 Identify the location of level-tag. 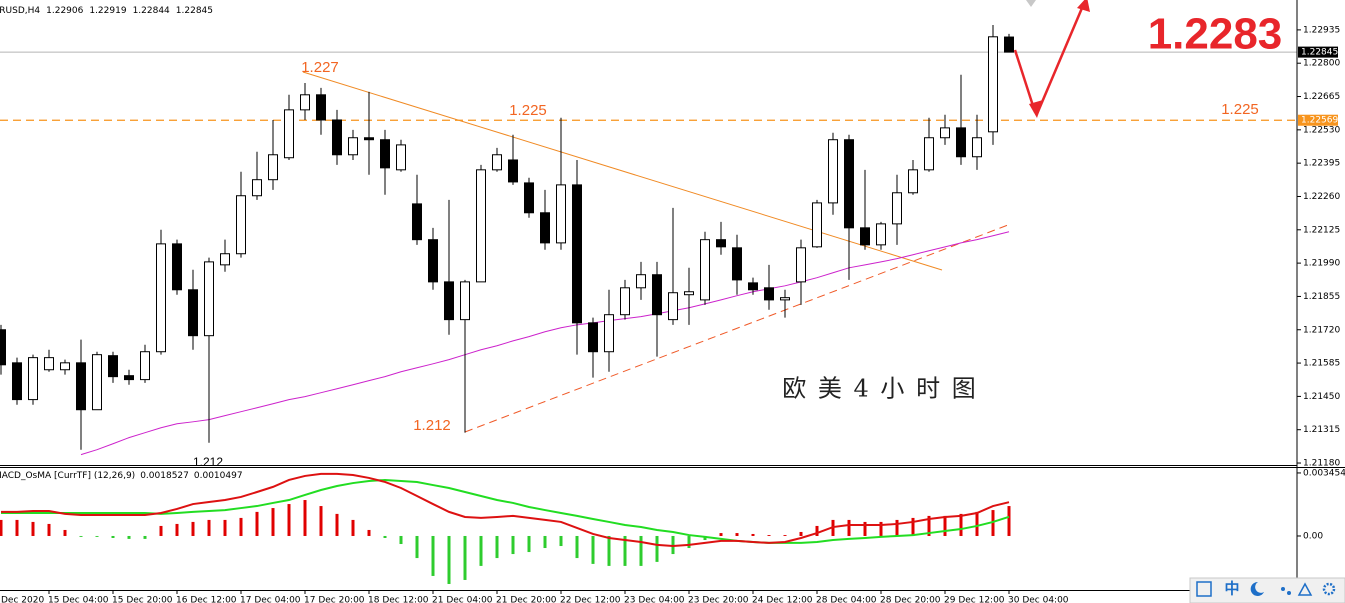
(1318, 120).